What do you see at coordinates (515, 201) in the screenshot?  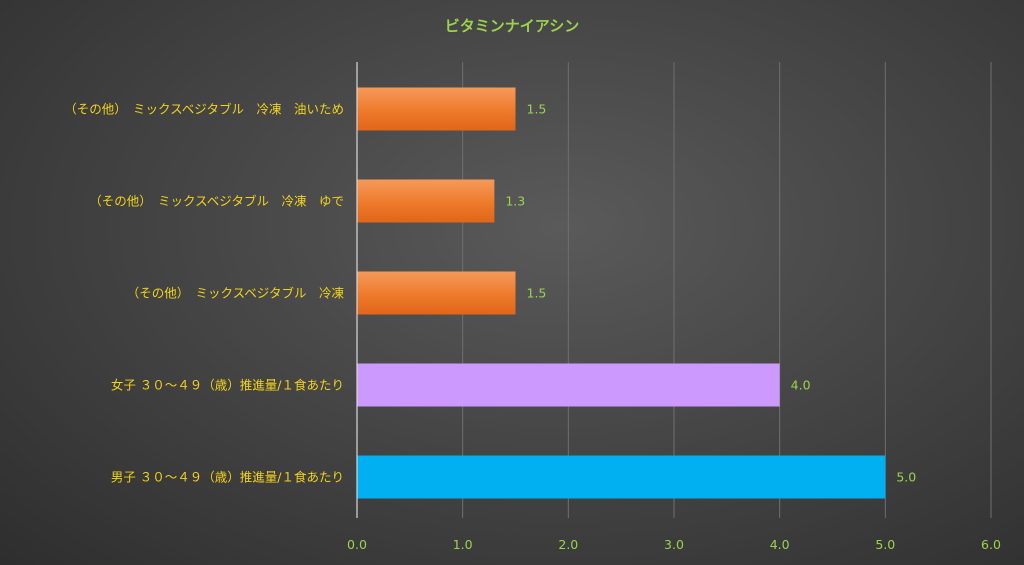 I see `data-label: 1.3` at bounding box center [515, 201].